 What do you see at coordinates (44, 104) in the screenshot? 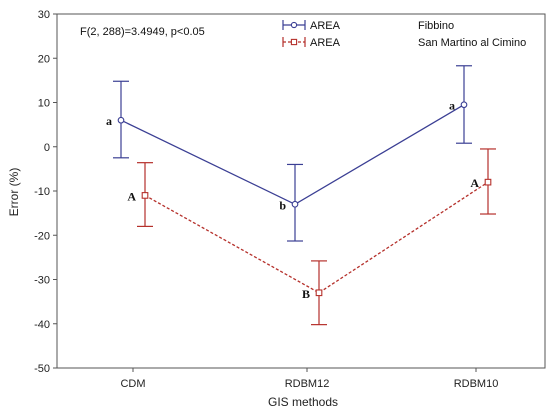
I see `y-tick-label: 10` at bounding box center [44, 104].